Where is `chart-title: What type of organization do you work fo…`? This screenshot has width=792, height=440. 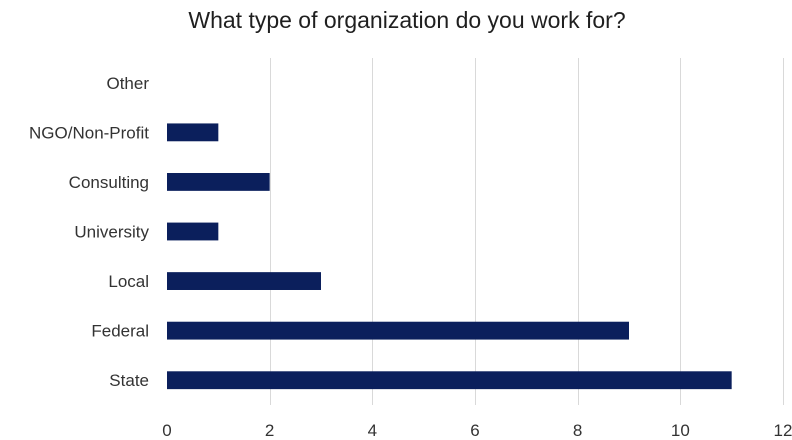
chart-title: What type of organization do you work fo… is located at coordinates (406, 20).